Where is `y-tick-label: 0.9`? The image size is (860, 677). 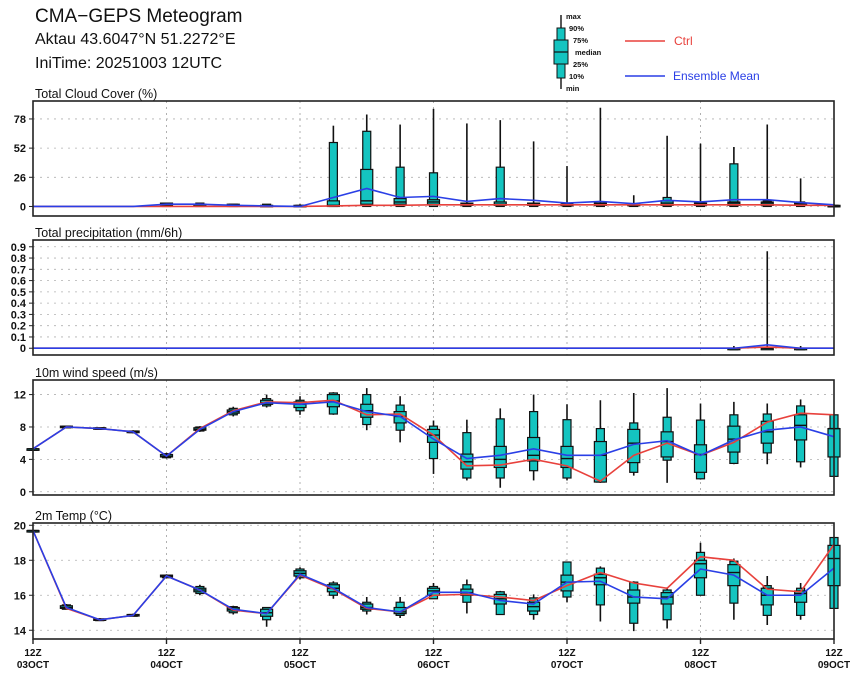 y-tick-label: 0.9 is located at coordinates (18, 248).